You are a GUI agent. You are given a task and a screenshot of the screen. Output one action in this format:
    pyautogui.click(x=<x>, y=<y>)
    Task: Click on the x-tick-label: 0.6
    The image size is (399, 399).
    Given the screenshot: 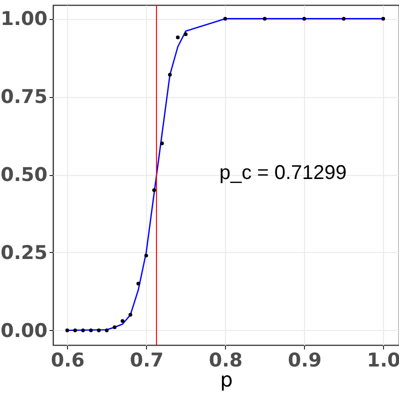 What is the action you would take?
    pyautogui.click(x=67, y=361)
    